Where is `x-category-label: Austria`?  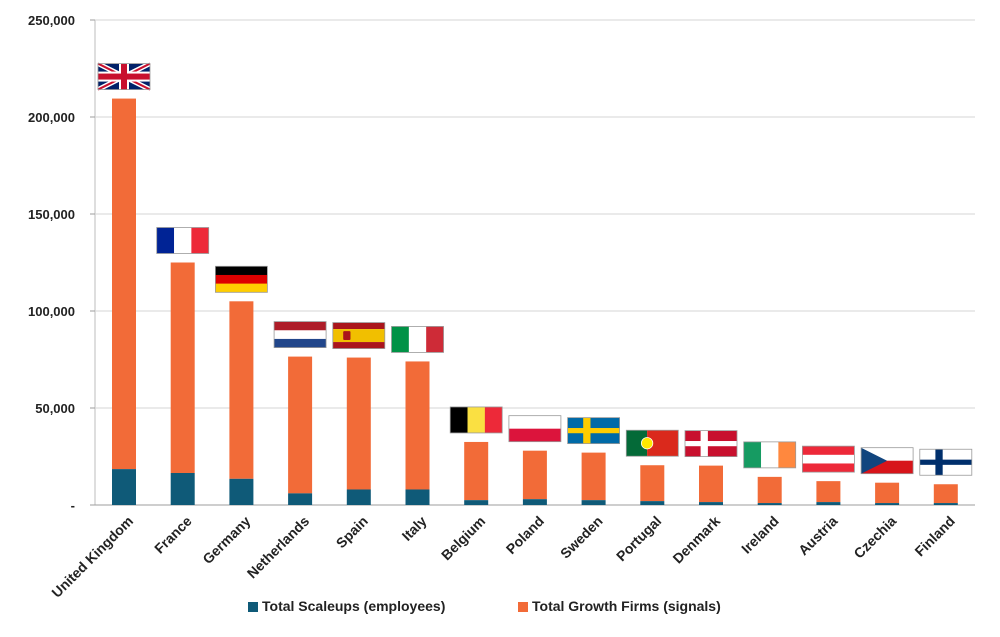
x-category-label: Austria is located at coordinates (818, 536).